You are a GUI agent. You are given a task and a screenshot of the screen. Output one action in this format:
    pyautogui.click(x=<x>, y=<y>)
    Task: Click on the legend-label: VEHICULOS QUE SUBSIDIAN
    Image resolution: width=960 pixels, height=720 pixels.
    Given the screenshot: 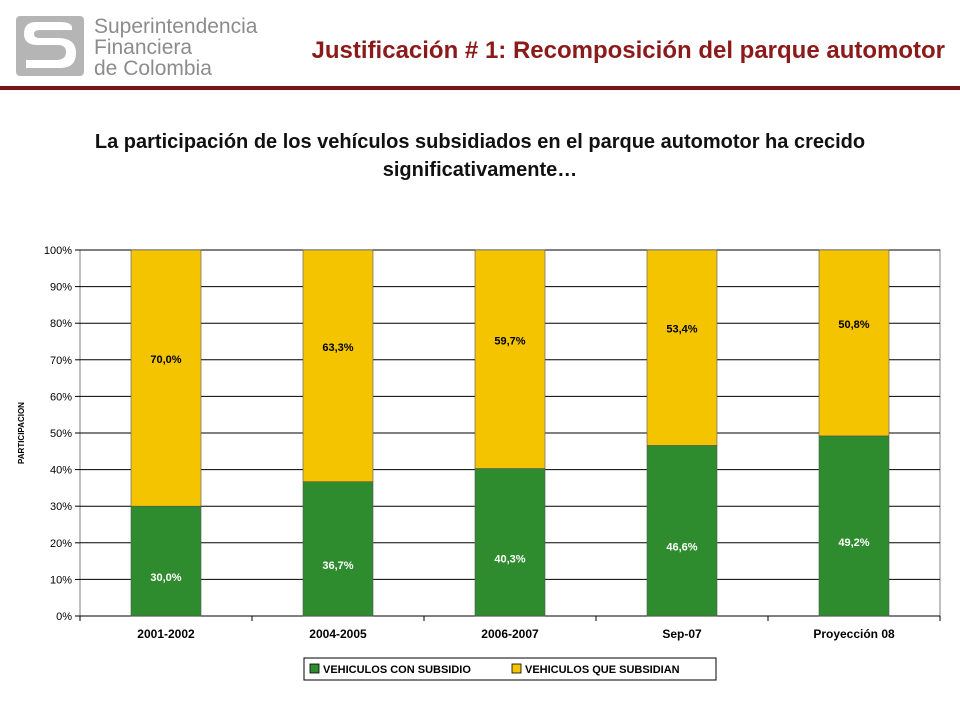 What is the action you would take?
    pyautogui.click(x=602, y=670)
    